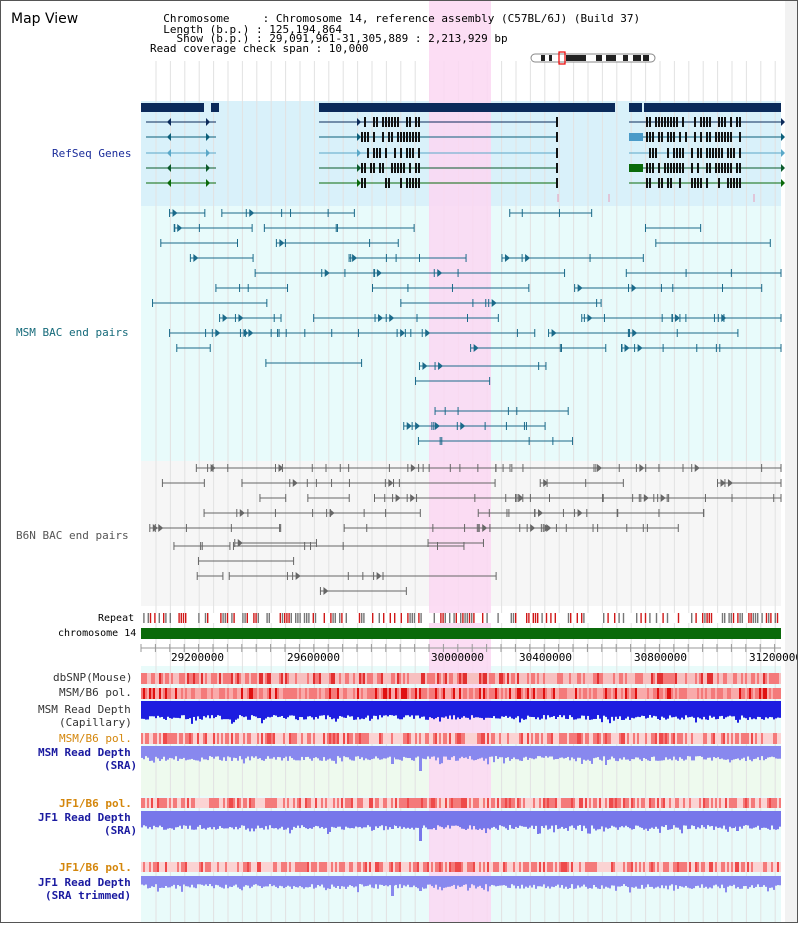 This screenshot has width=800, height=925. What do you see at coordinates (95, 692) in the screenshot?
I see `track-label-msm-pol: MSM/B6 pol.` at bounding box center [95, 692].